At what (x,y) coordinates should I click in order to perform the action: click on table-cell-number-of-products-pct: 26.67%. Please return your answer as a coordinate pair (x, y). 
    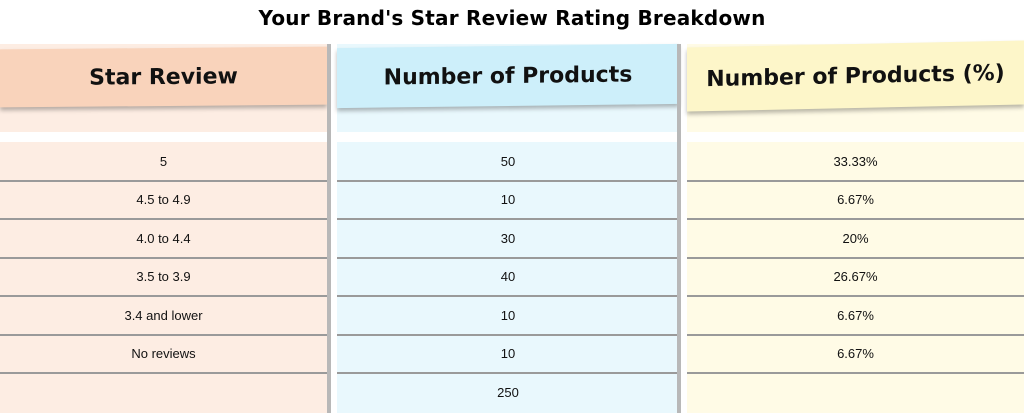
    Looking at the image, I should click on (855, 276).